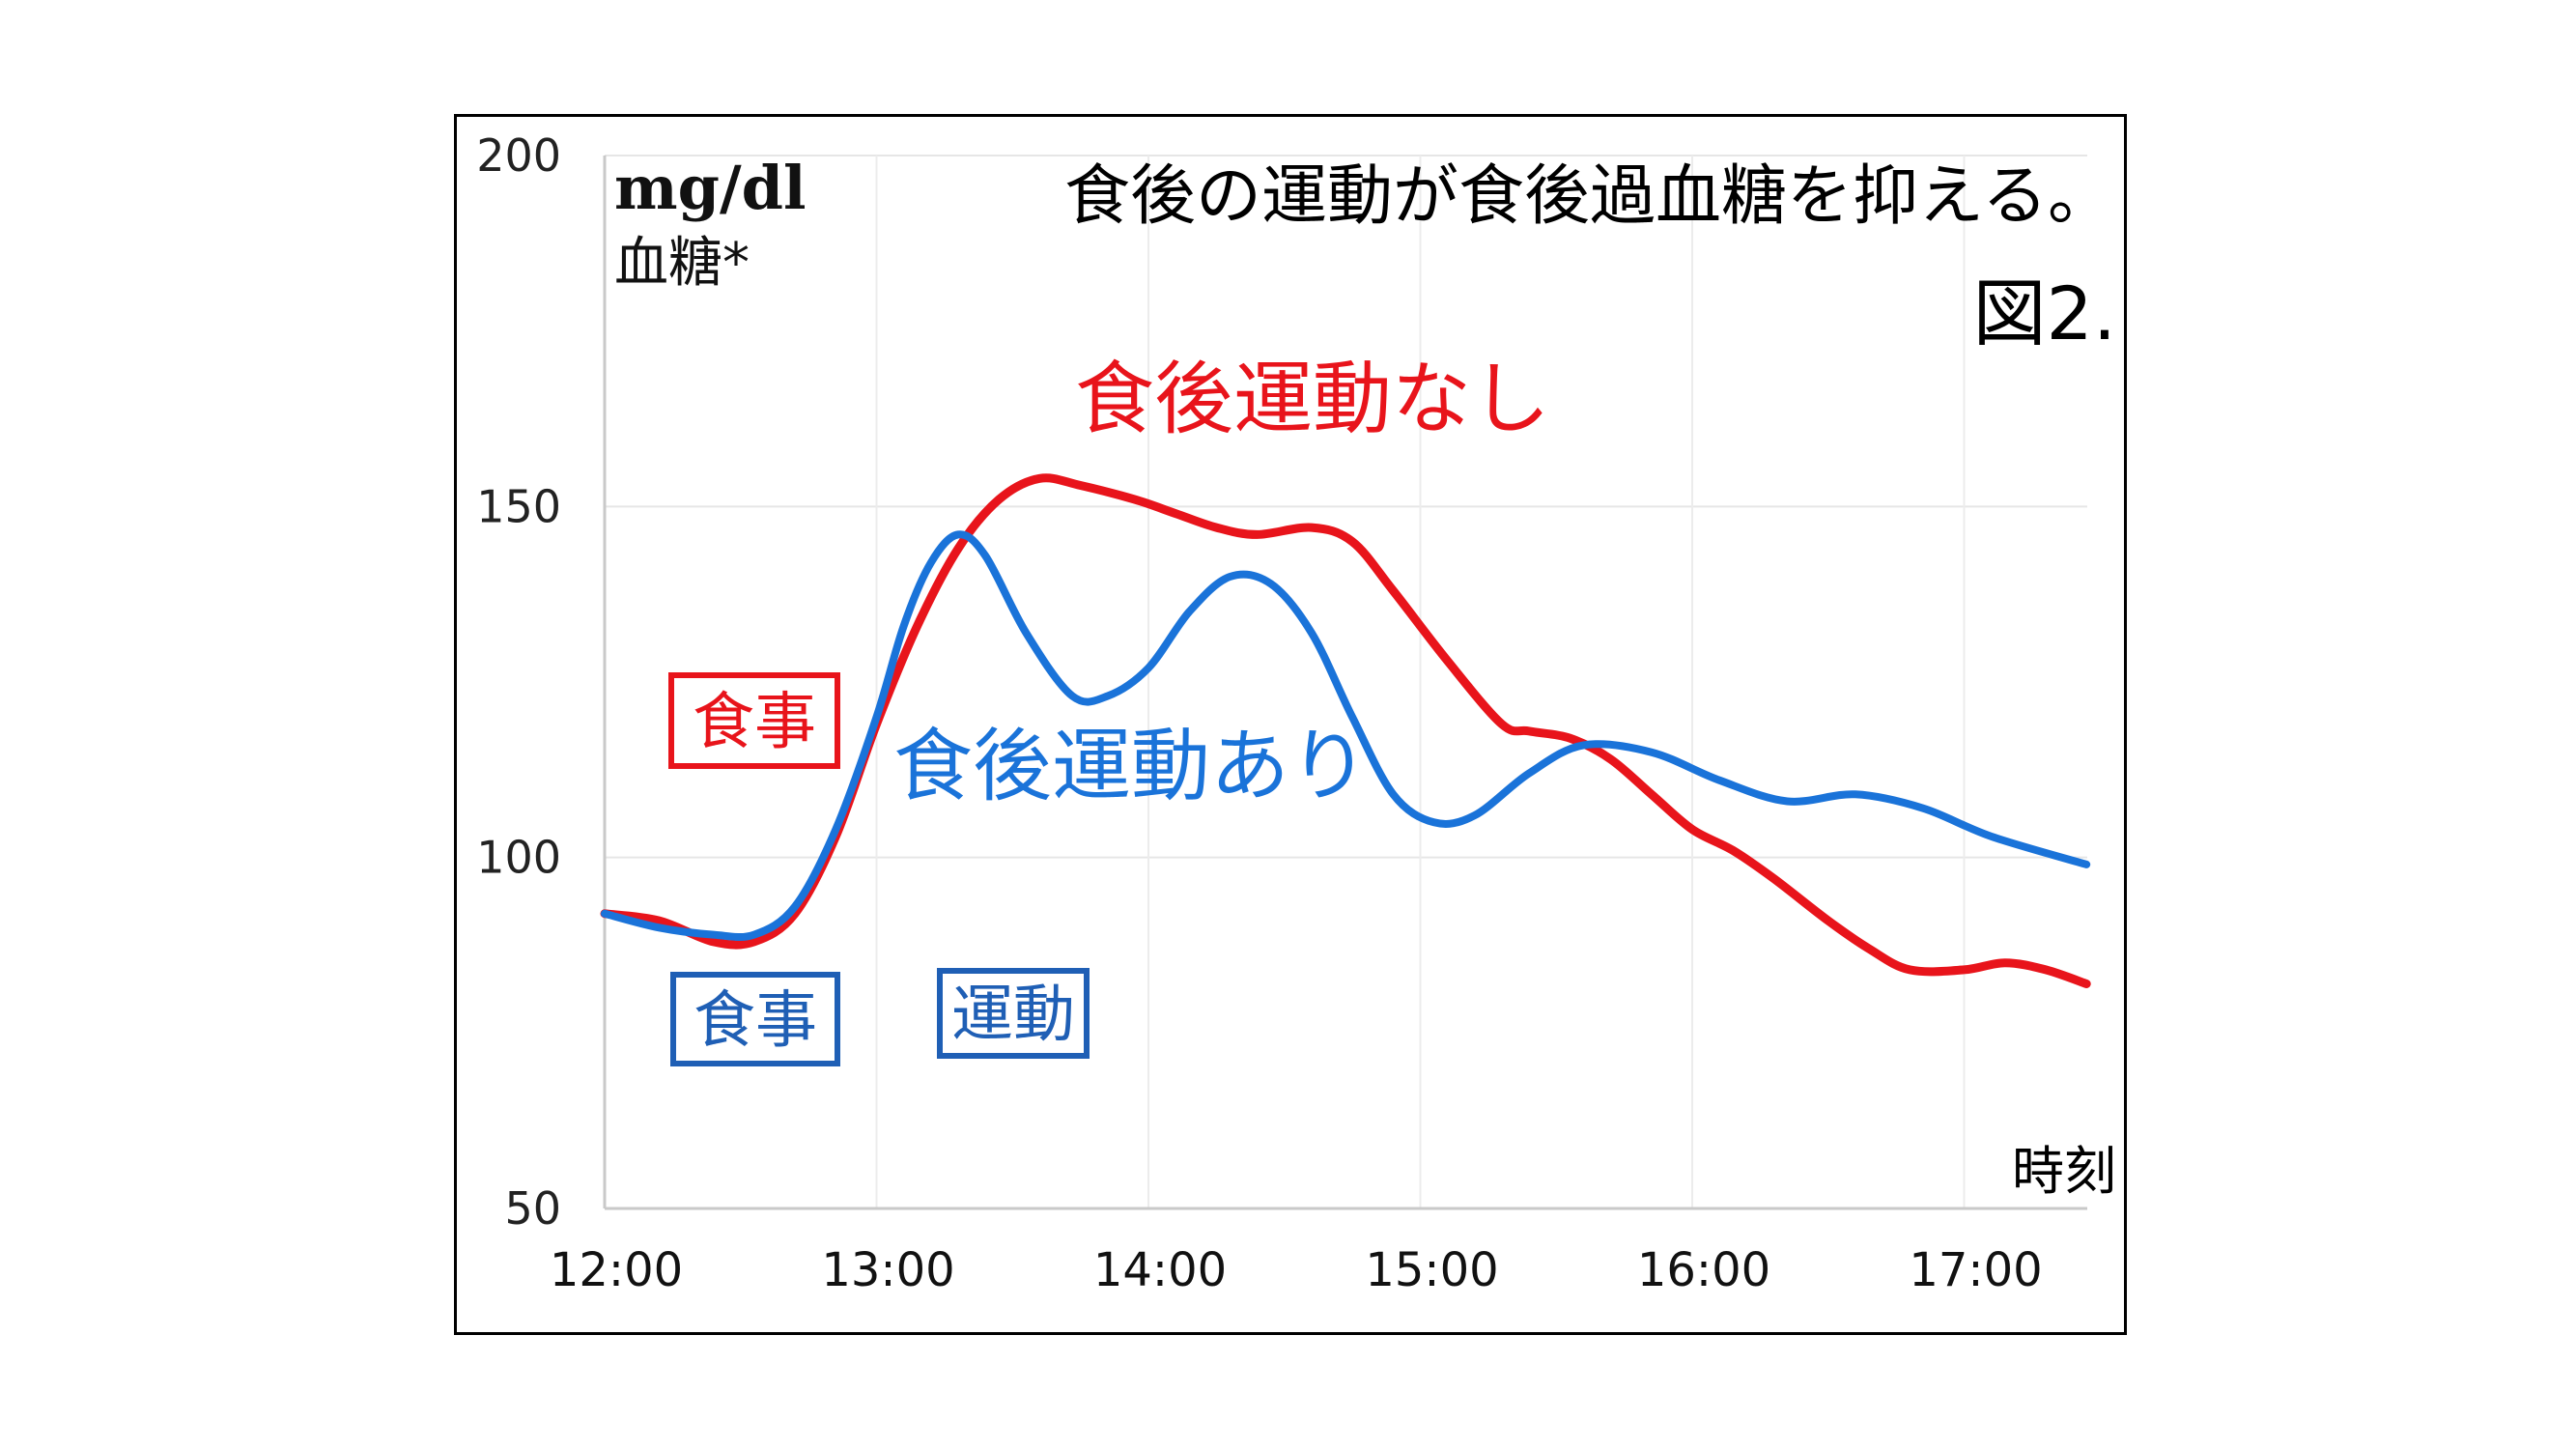 The width and height of the screenshot is (2576, 1449). What do you see at coordinates (887, 1270) in the screenshot?
I see `x-tick-label: 13:00` at bounding box center [887, 1270].